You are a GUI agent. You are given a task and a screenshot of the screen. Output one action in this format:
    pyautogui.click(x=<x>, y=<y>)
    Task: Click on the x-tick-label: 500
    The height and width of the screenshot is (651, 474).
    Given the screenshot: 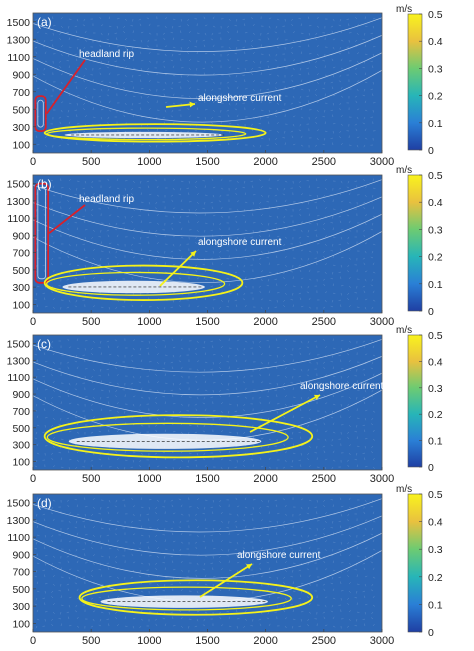 What is the action you would take?
    pyautogui.click(x=91, y=641)
    